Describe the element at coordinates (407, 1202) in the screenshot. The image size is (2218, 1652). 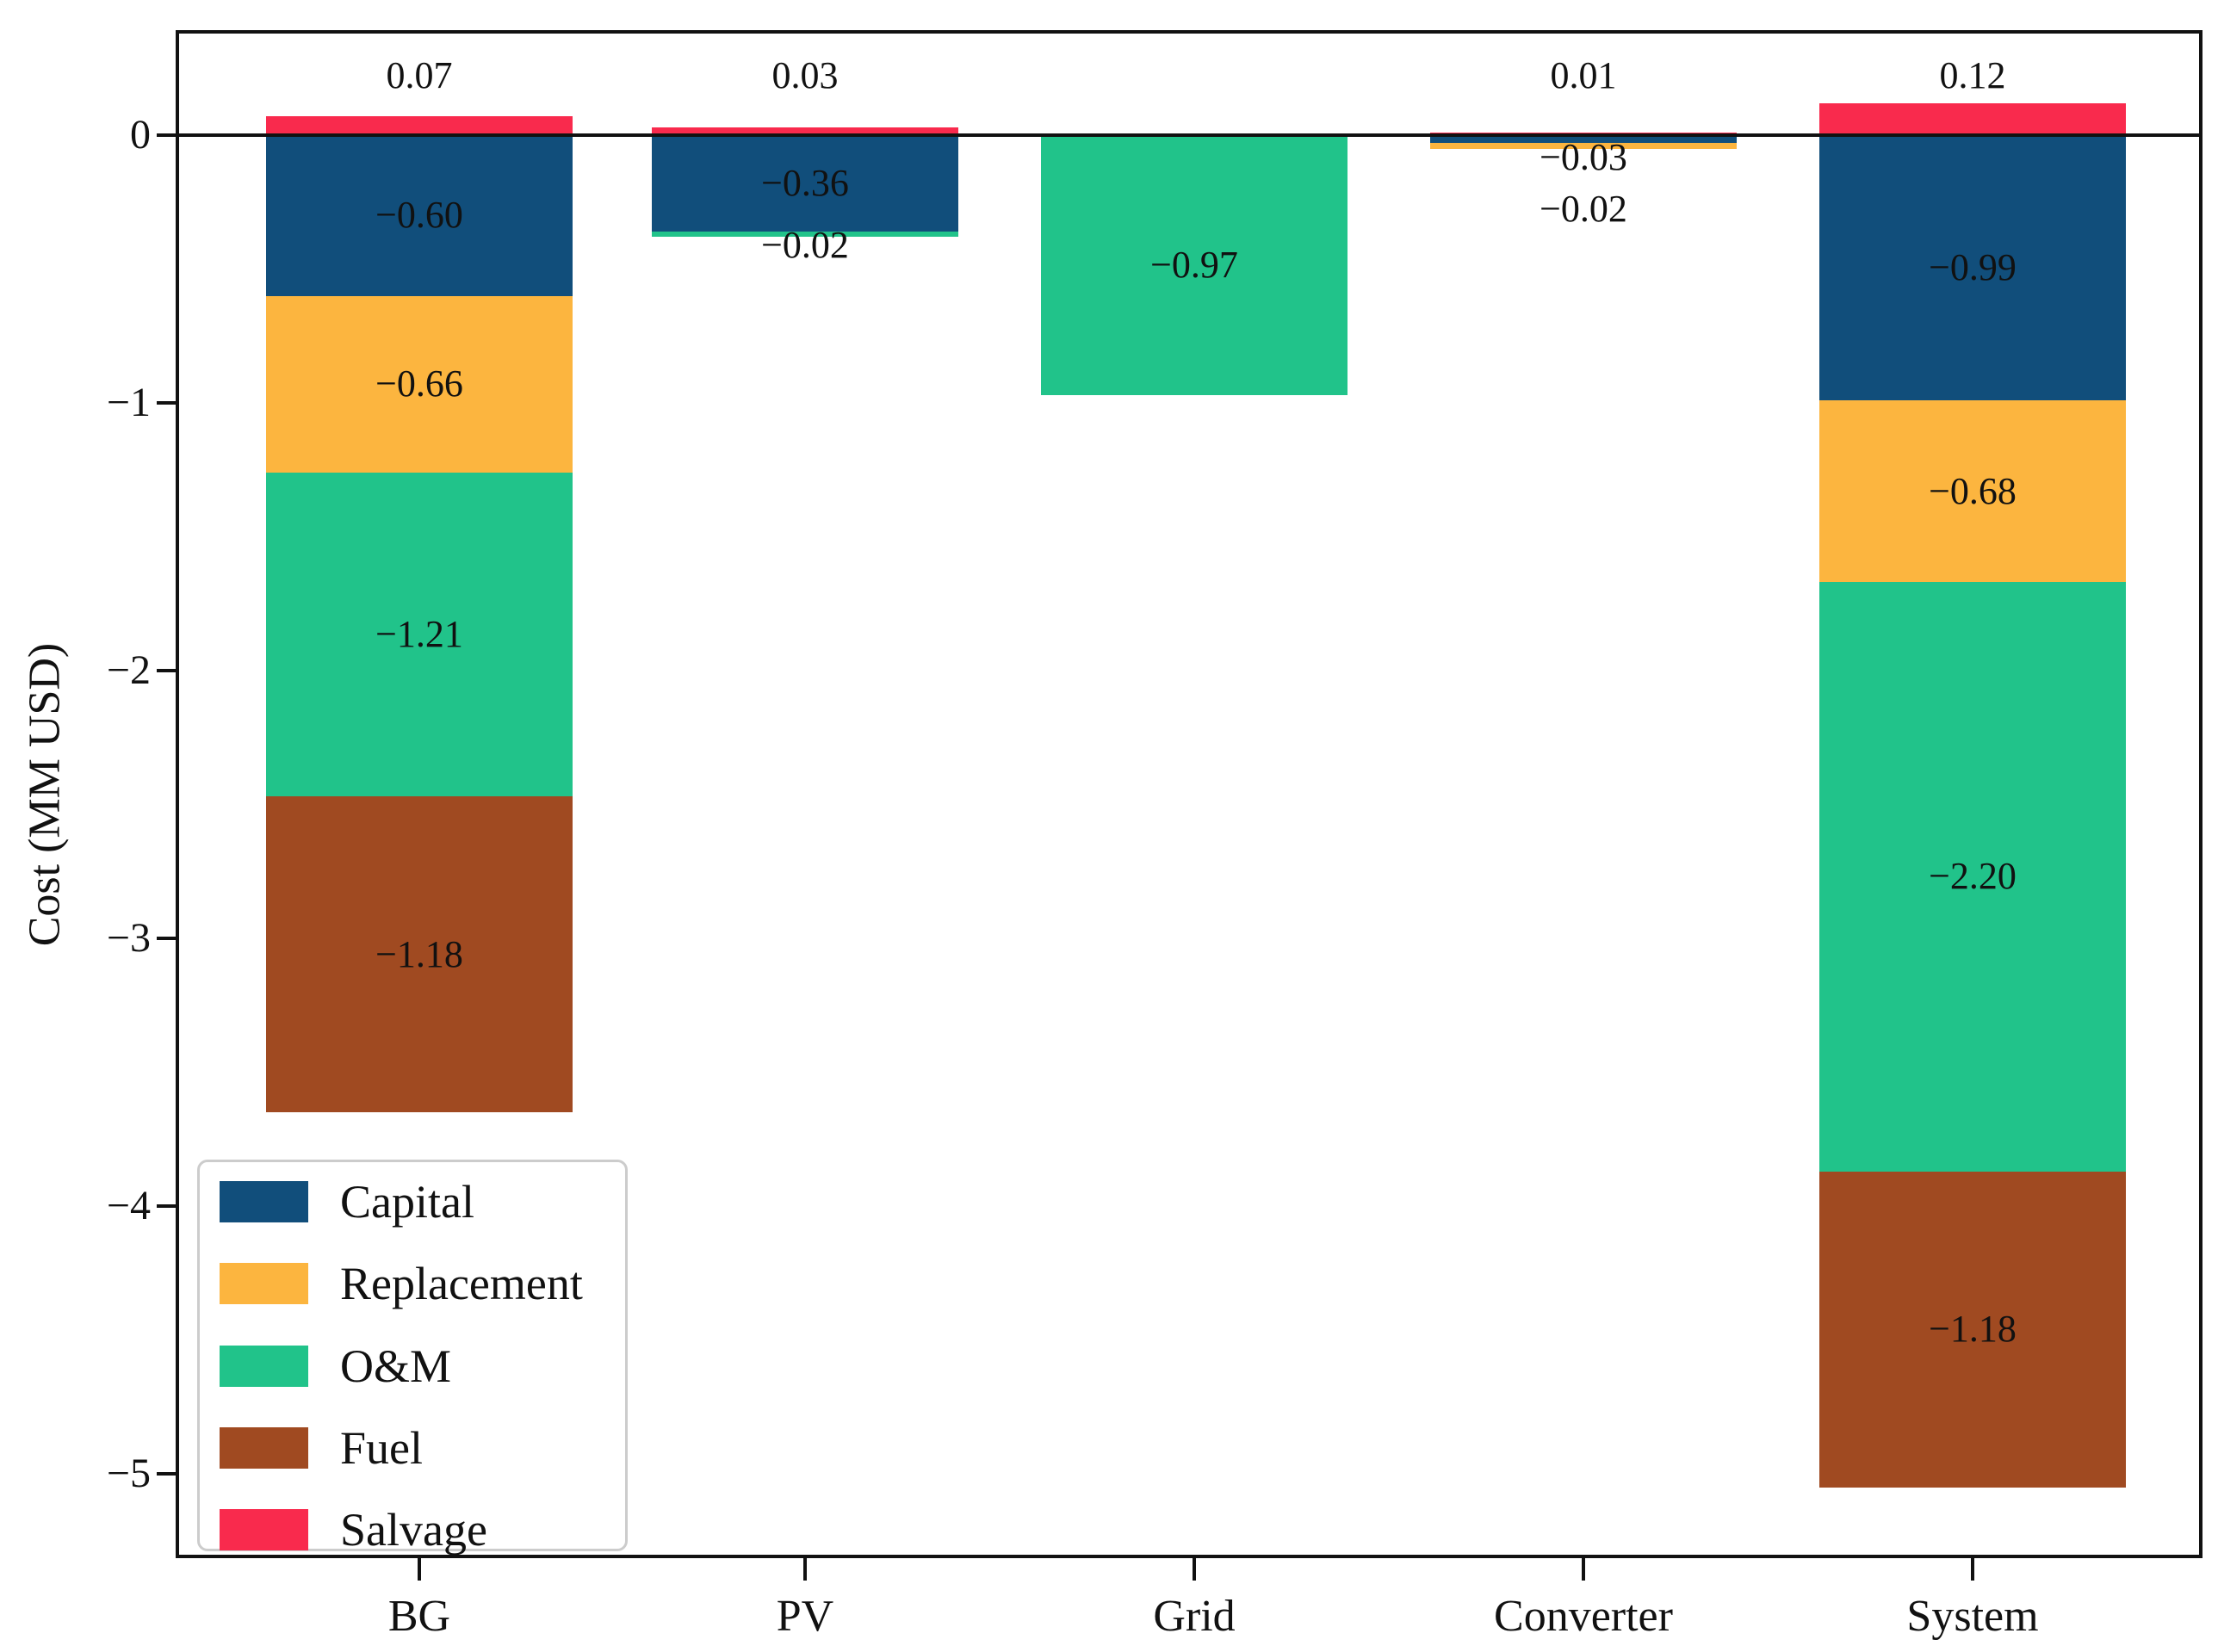
I see `legend-item-label: Capital` at that location.